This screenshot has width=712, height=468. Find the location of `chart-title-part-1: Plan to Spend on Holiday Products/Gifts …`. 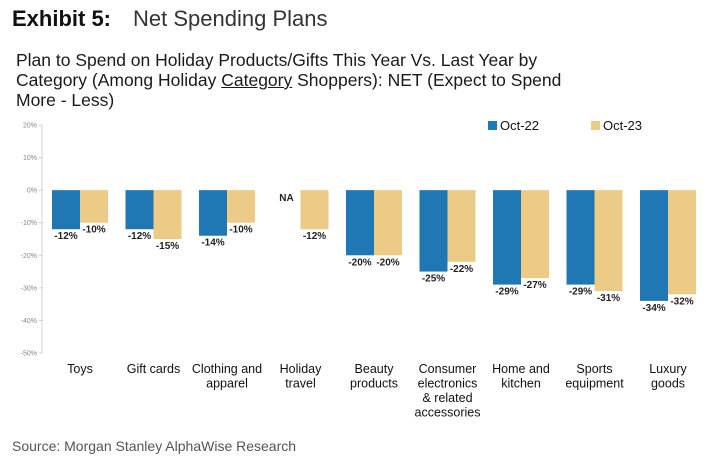

chart-title-part-1: Plan to Spend on Holiday Products/Gifts … is located at coordinates (277, 70).